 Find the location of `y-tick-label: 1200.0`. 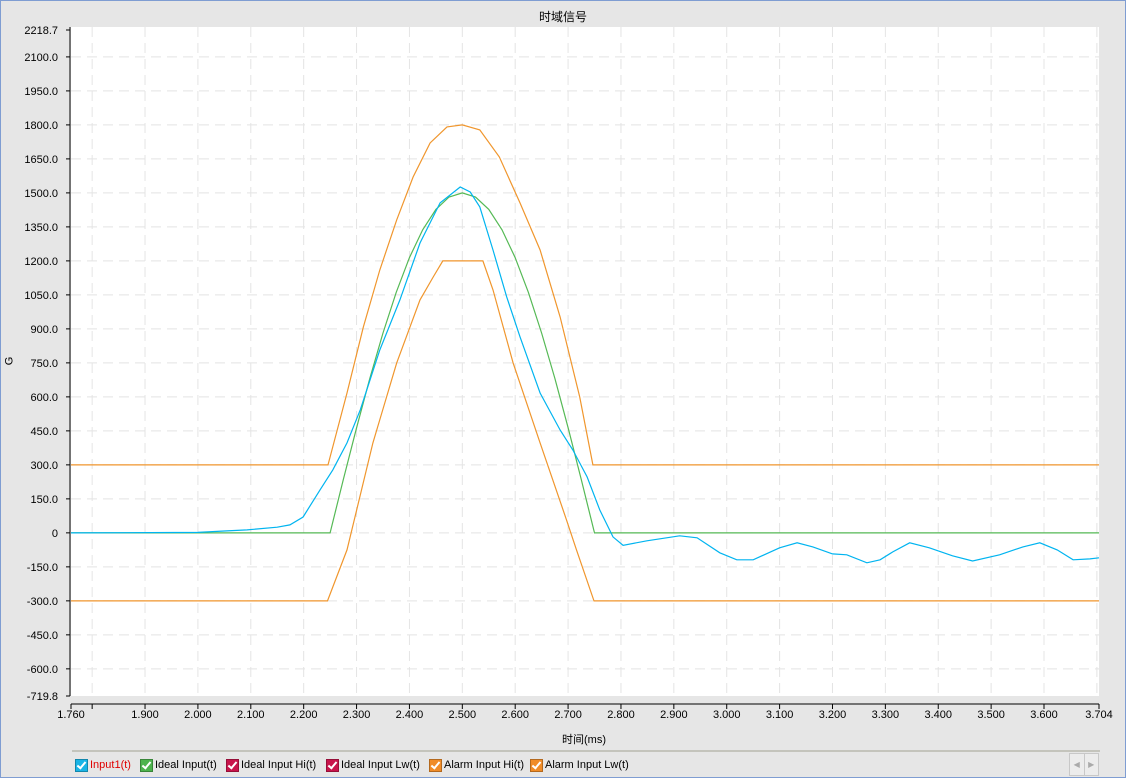

y-tick-label: 1200.0 is located at coordinates (41, 262).